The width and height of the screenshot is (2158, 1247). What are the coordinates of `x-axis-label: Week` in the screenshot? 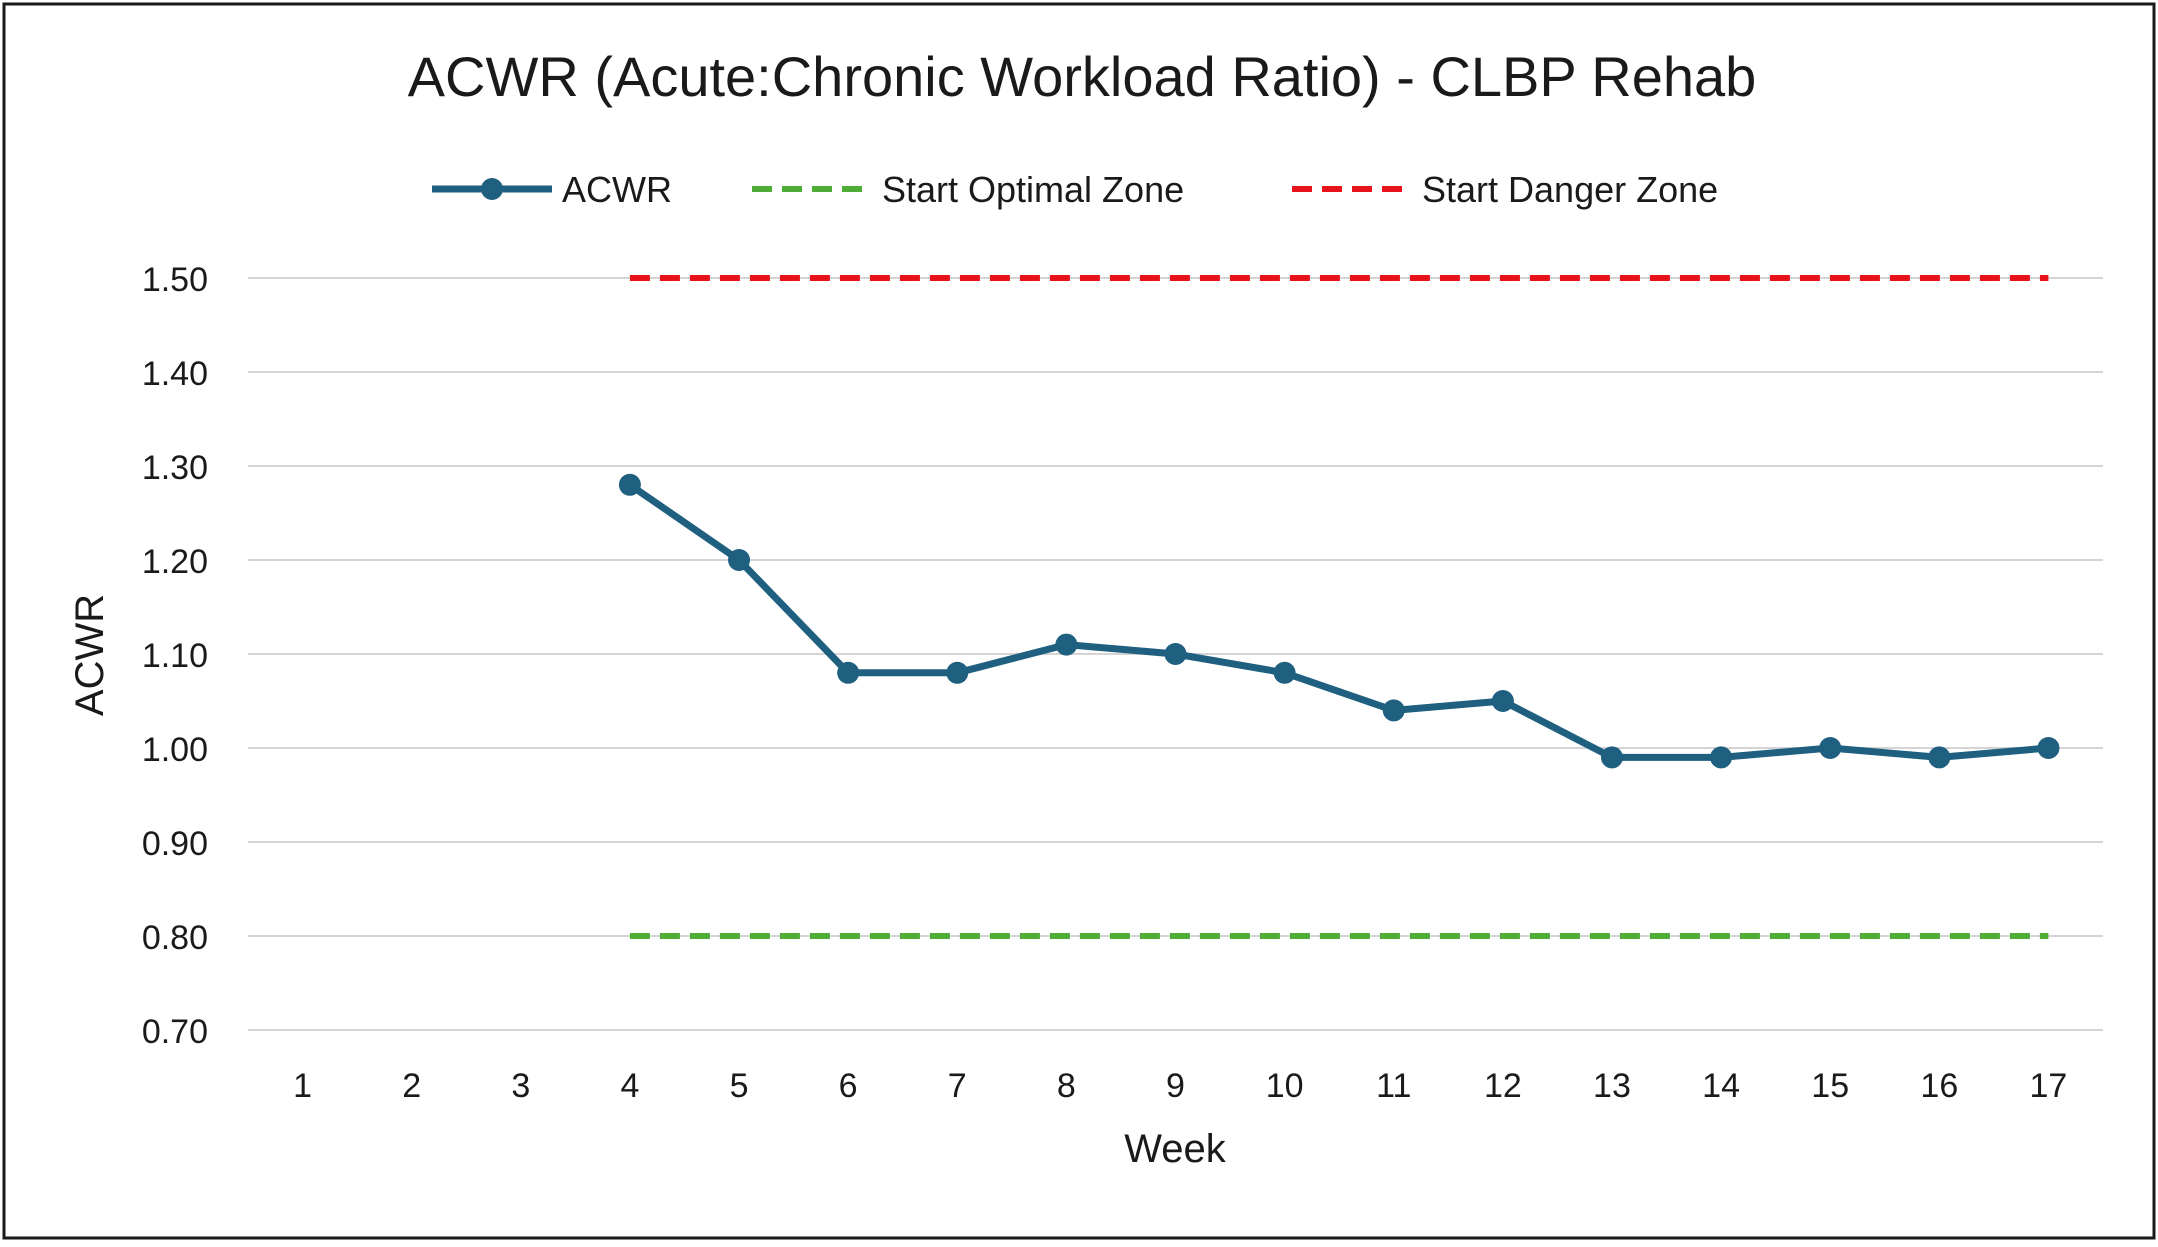 It's located at (1175, 1149).